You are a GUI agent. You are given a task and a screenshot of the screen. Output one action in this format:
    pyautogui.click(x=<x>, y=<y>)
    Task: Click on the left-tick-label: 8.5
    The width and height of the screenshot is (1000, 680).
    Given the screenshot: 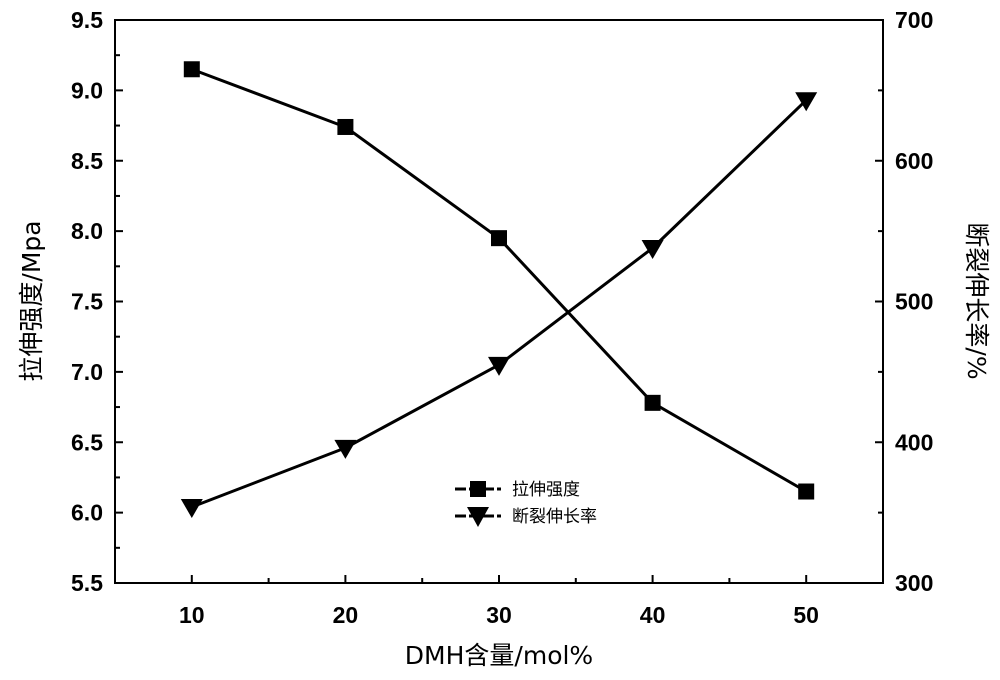 What is the action you would take?
    pyautogui.click(x=87, y=161)
    